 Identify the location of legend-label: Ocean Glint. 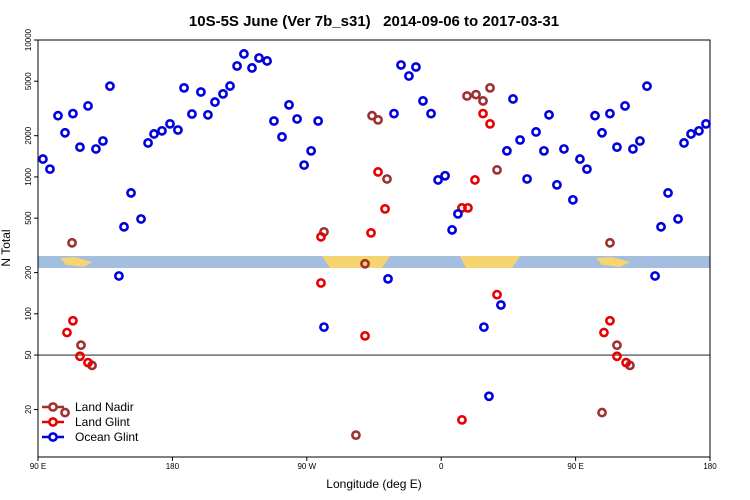
(107, 437).